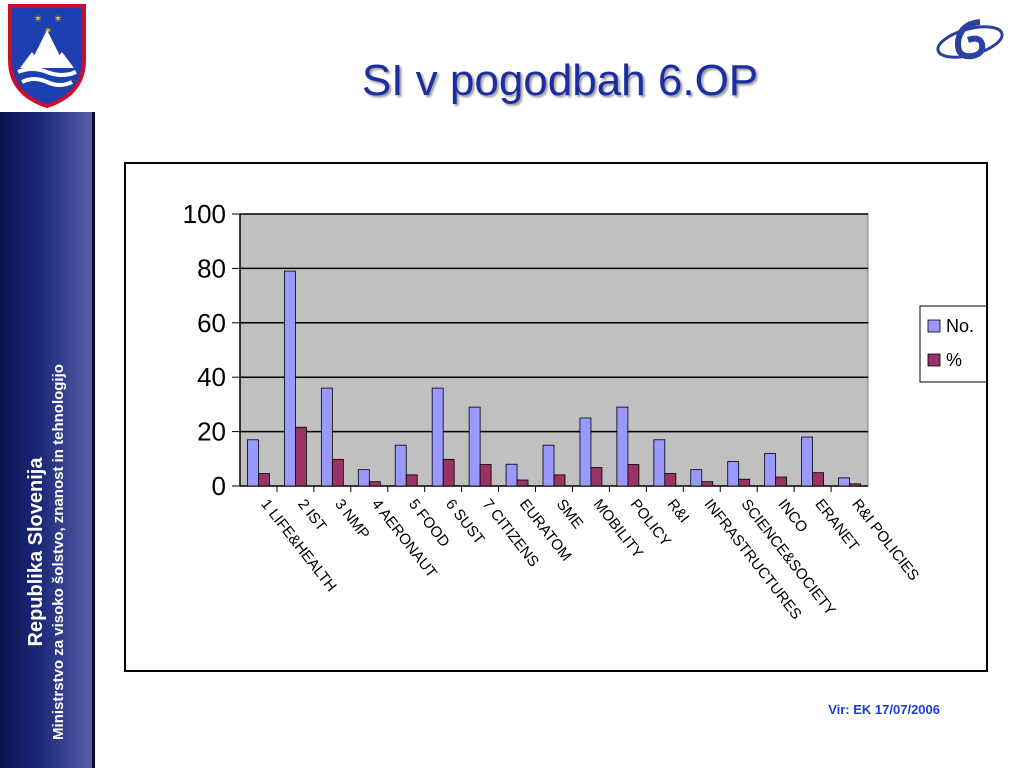  What do you see at coordinates (792, 516) in the screenshot?
I see `x-tick-label: INCO` at bounding box center [792, 516].